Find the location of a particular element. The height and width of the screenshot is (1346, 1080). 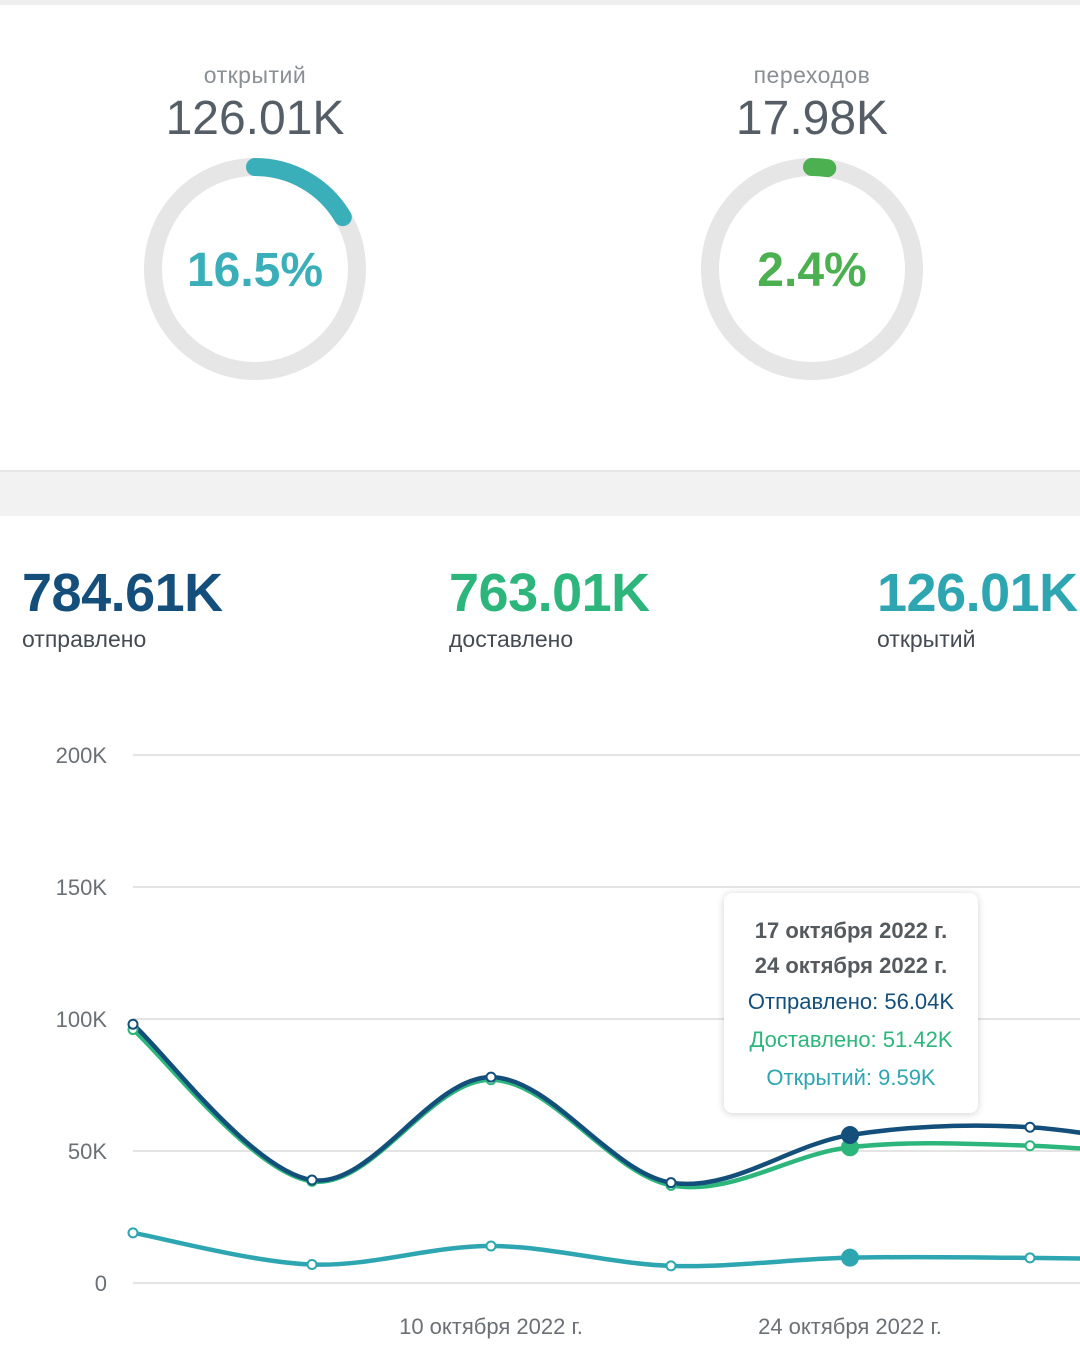

stat-value: 126.01K is located at coordinates (977, 593).